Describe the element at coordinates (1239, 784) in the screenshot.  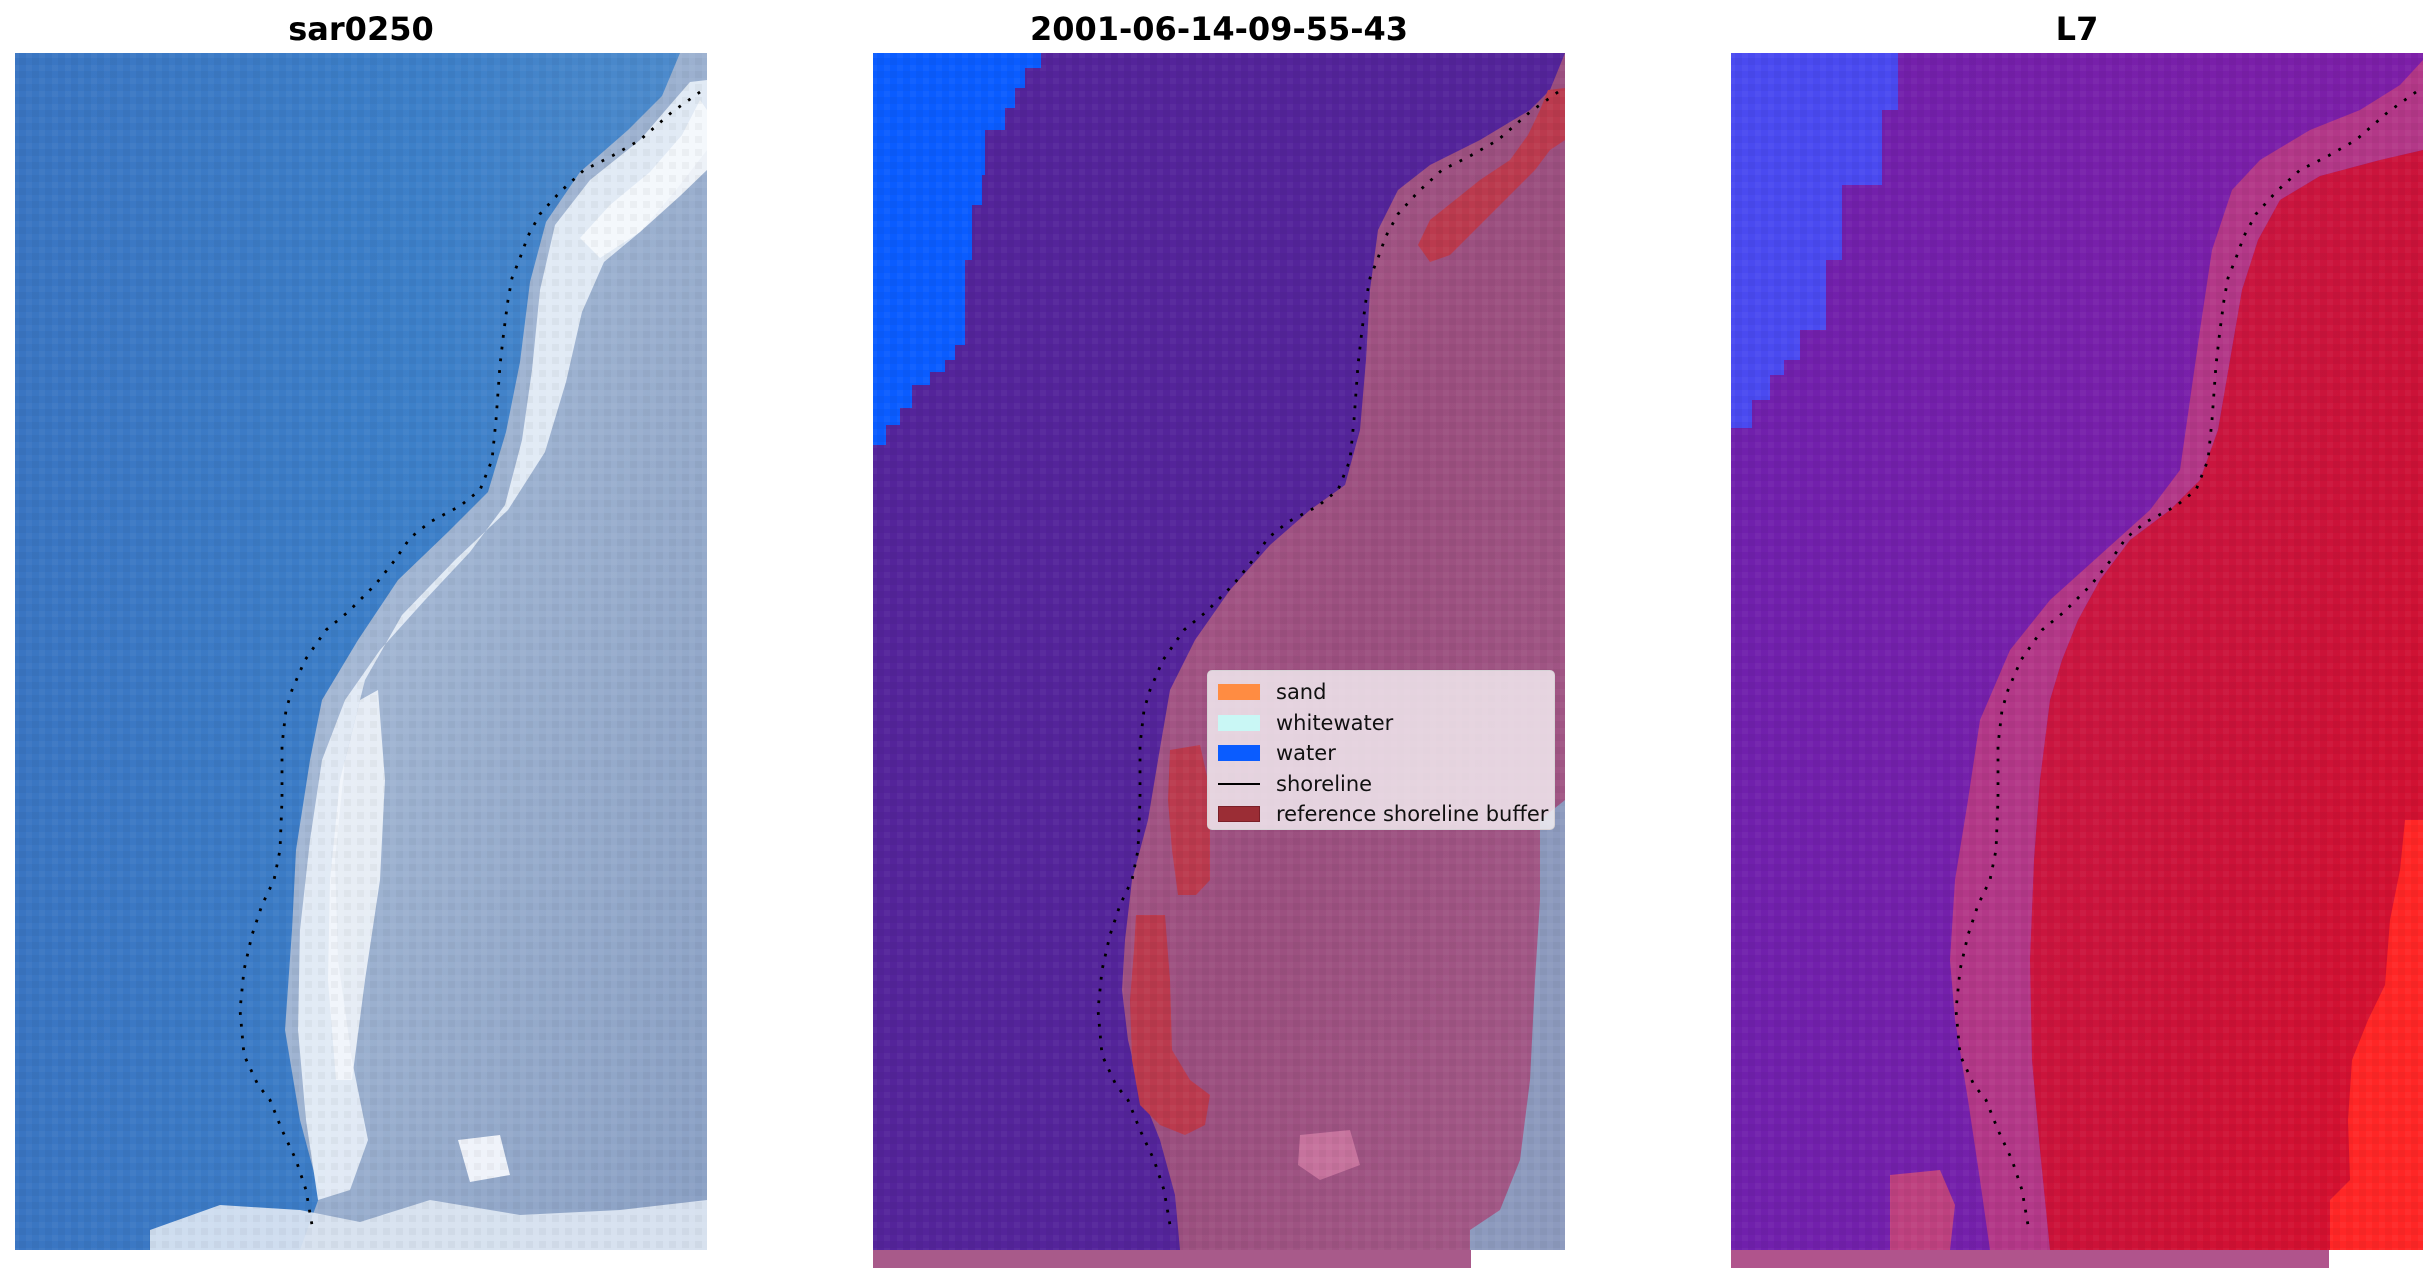
I see `legend-swatch-shoreline` at that location.